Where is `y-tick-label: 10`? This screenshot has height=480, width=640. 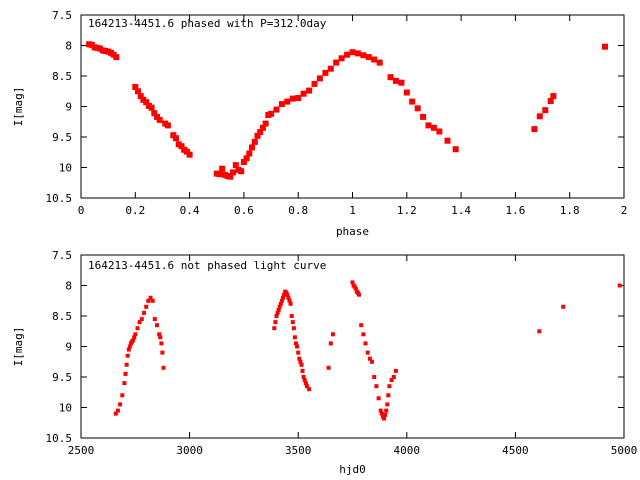 y-tick-label: 10 is located at coordinates (65, 168).